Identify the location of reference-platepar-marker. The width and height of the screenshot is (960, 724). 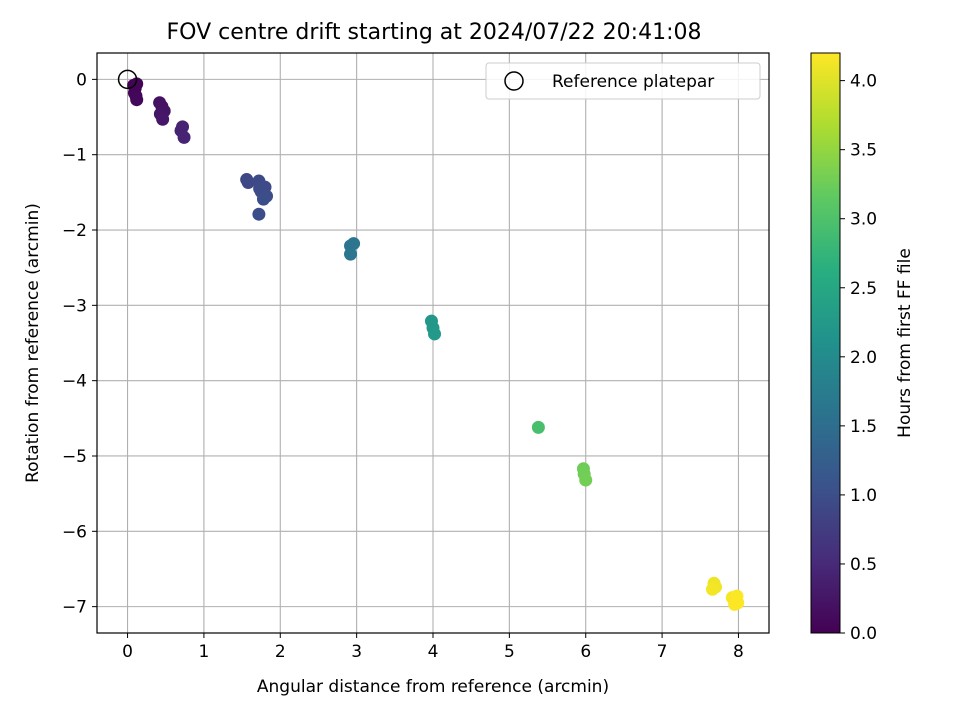
(127, 79).